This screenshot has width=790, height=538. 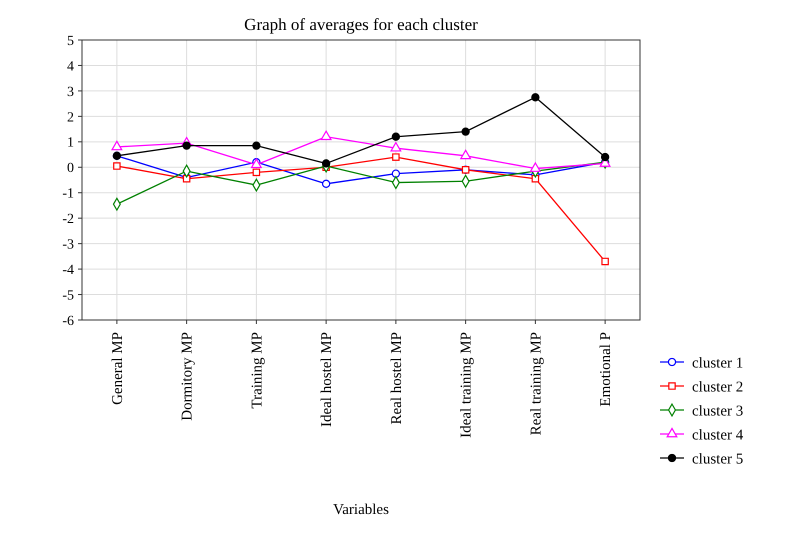 What do you see at coordinates (118, 368) in the screenshot?
I see `x-tick-label: General MP` at bounding box center [118, 368].